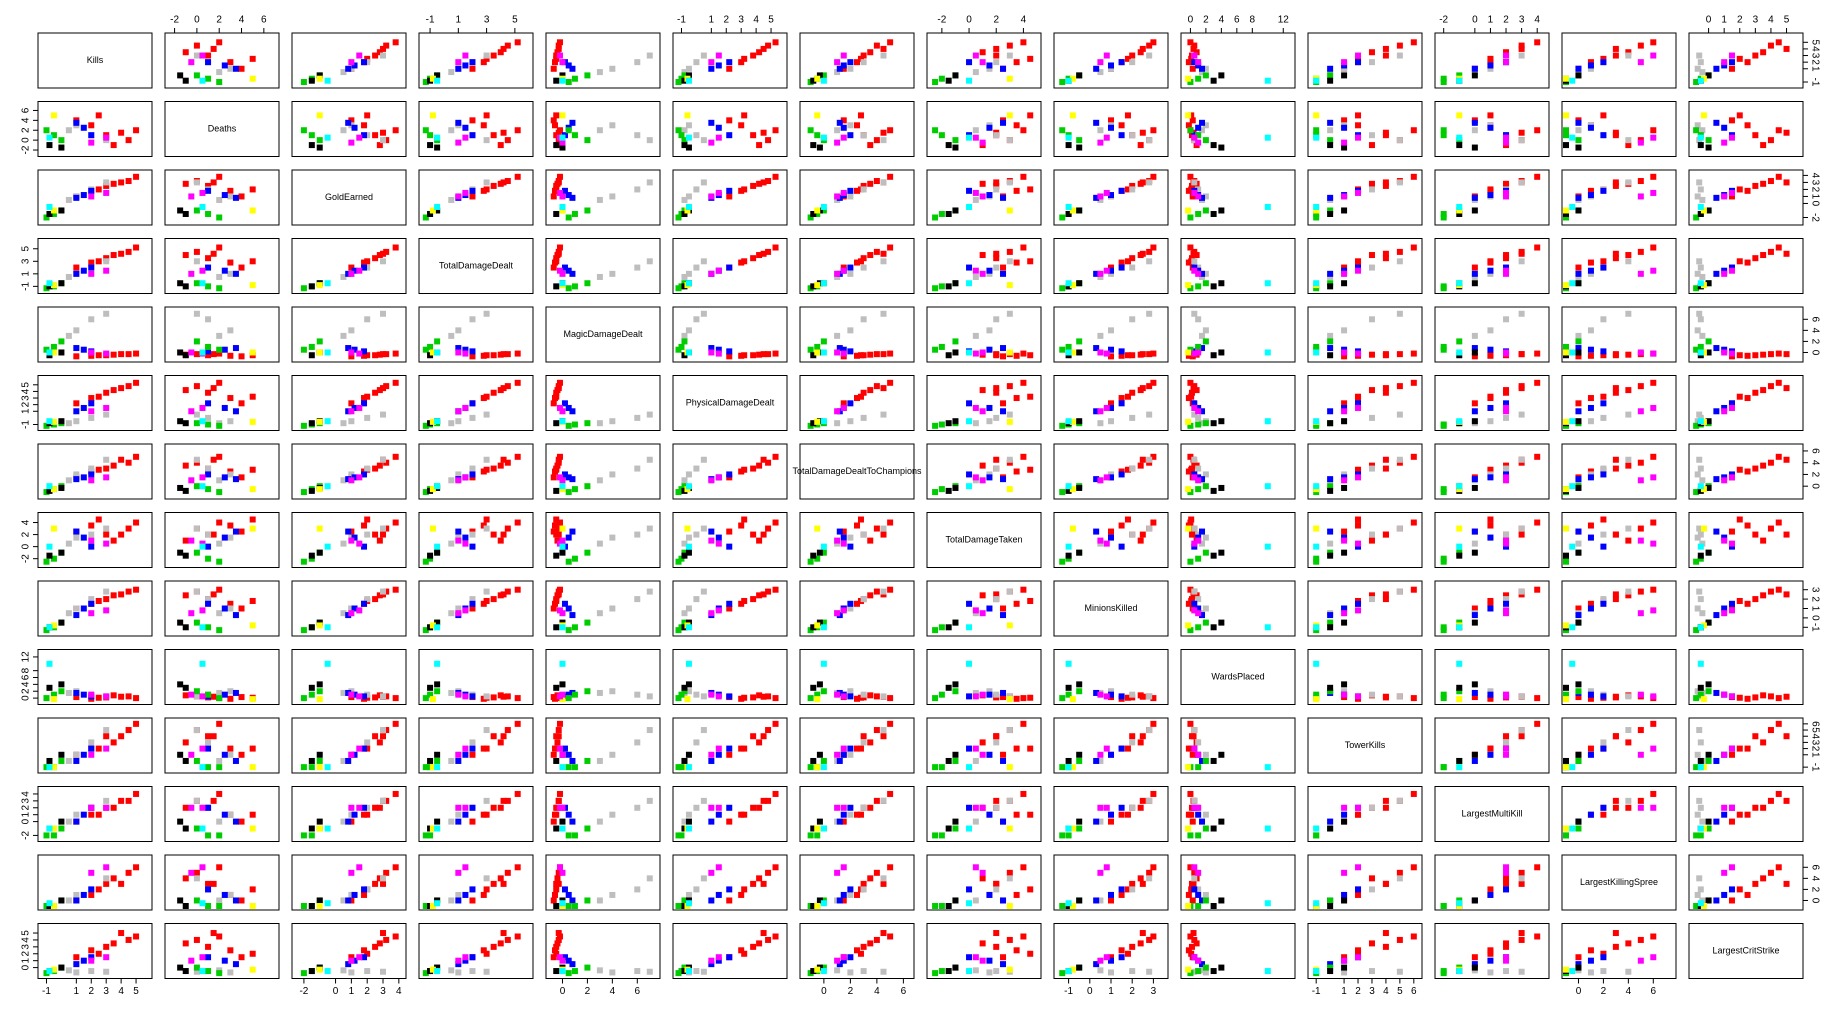  I want to click on y-tick-label: 4, so click(1814, 463).